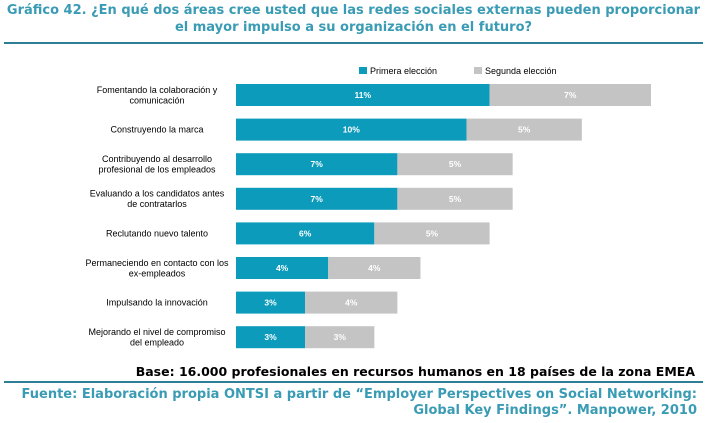 The height and width of the screenshot is (423, 707). I want to click on bar-s2-c4, so click(455, 198).